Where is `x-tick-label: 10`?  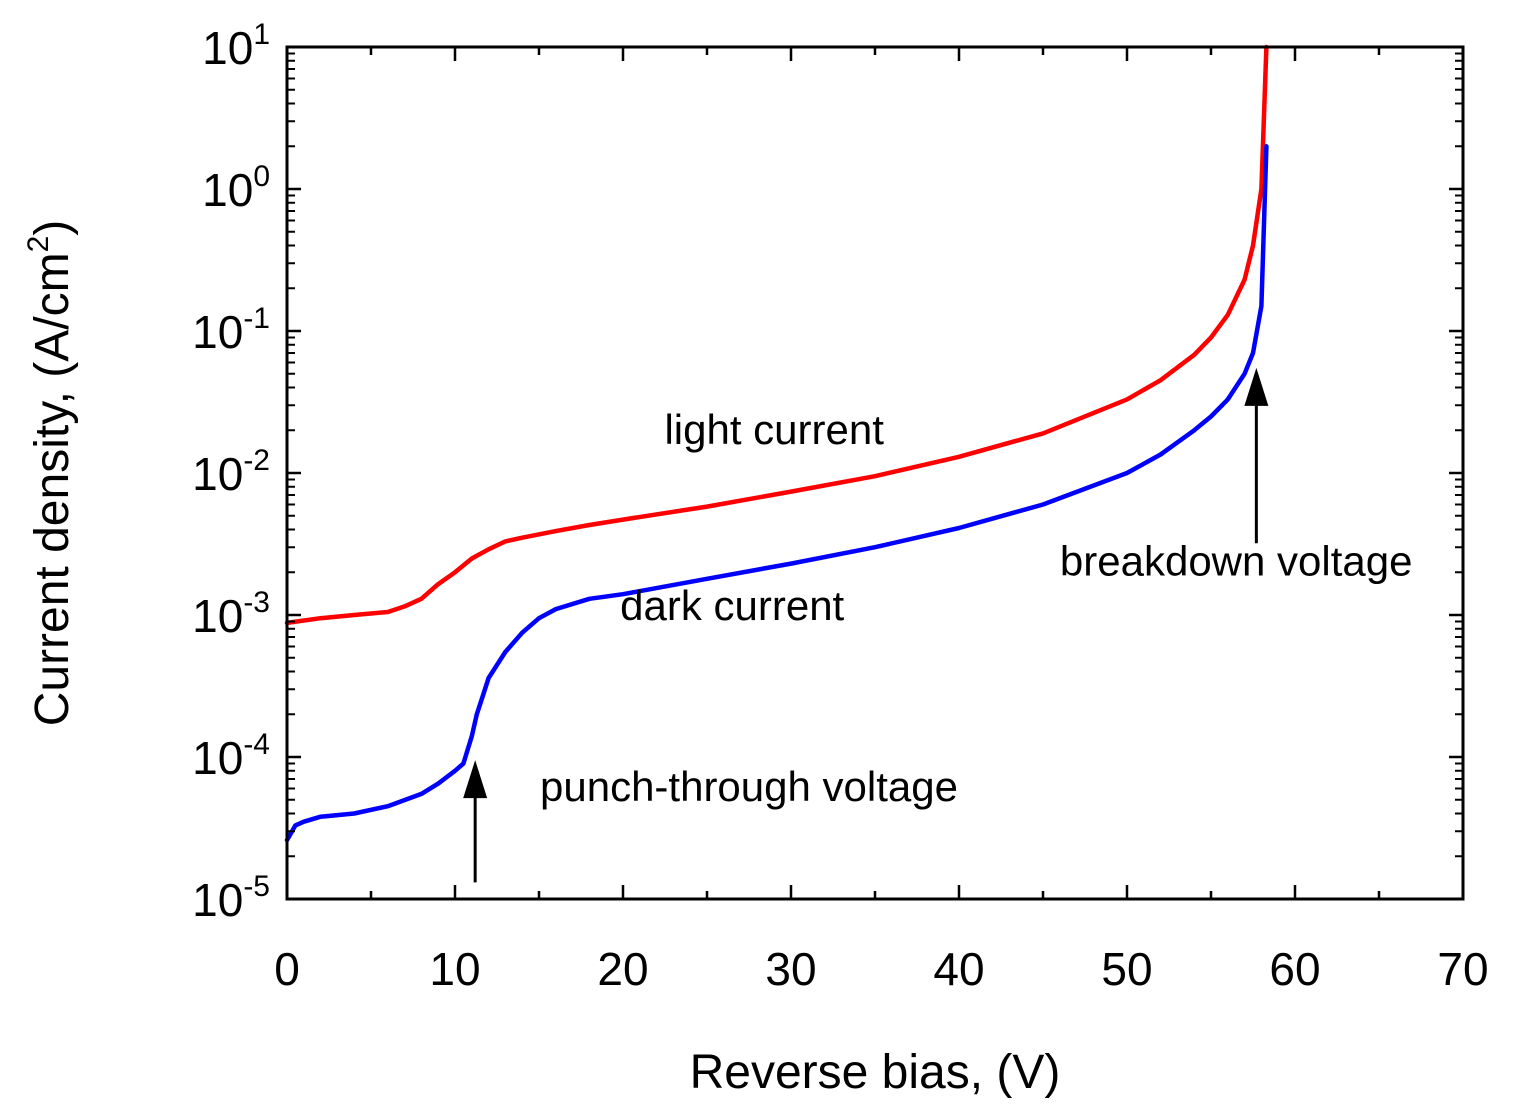
x-tick-label: 10 is located at coordinates (454, 969).